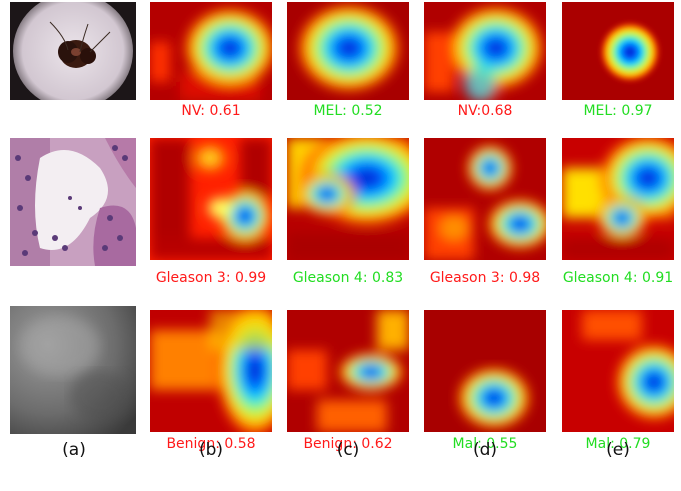 The height and width of the screenshot is (491, 681). What do you see at coordinates (618, 111) in the screenshot?
I see `label-r1-e: MEL: 0.97` at bounding box center [618, 111].